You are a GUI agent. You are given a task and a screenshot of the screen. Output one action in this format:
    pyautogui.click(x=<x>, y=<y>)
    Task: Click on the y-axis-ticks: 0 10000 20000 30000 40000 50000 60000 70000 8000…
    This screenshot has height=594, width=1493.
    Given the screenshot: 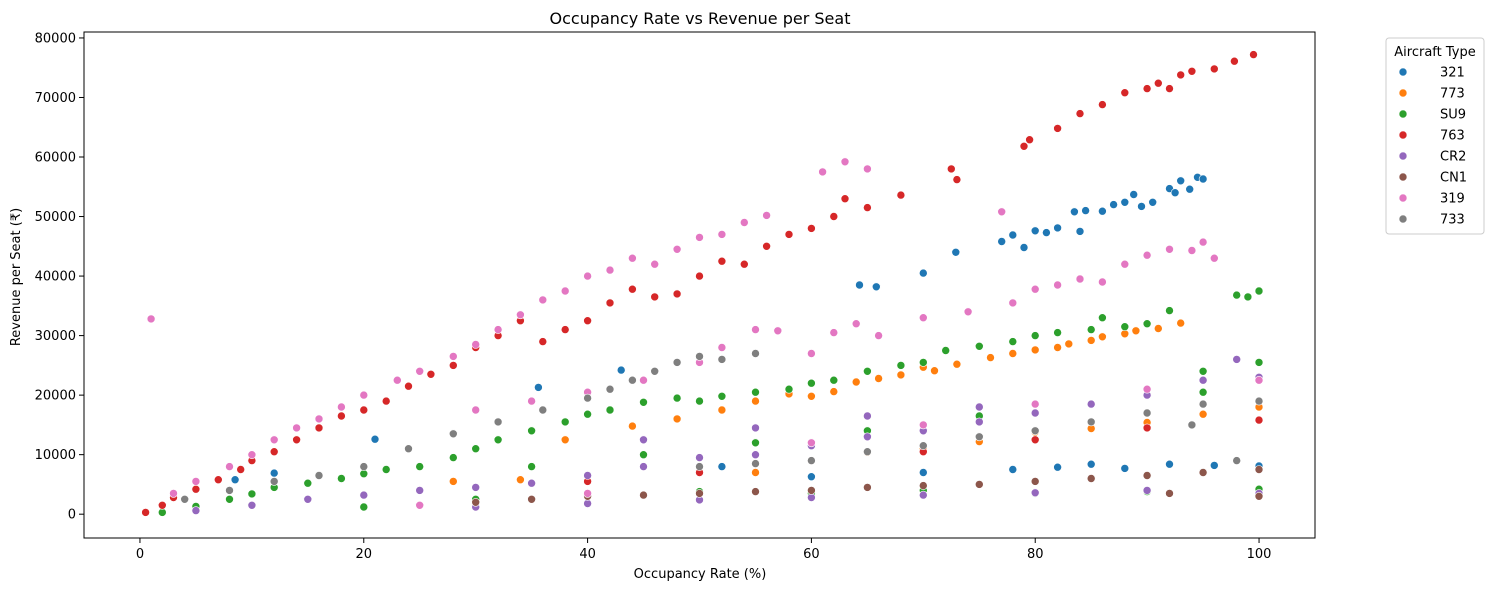 What is the action you would take?
    pyautogui.click(x=59, y=277)
    